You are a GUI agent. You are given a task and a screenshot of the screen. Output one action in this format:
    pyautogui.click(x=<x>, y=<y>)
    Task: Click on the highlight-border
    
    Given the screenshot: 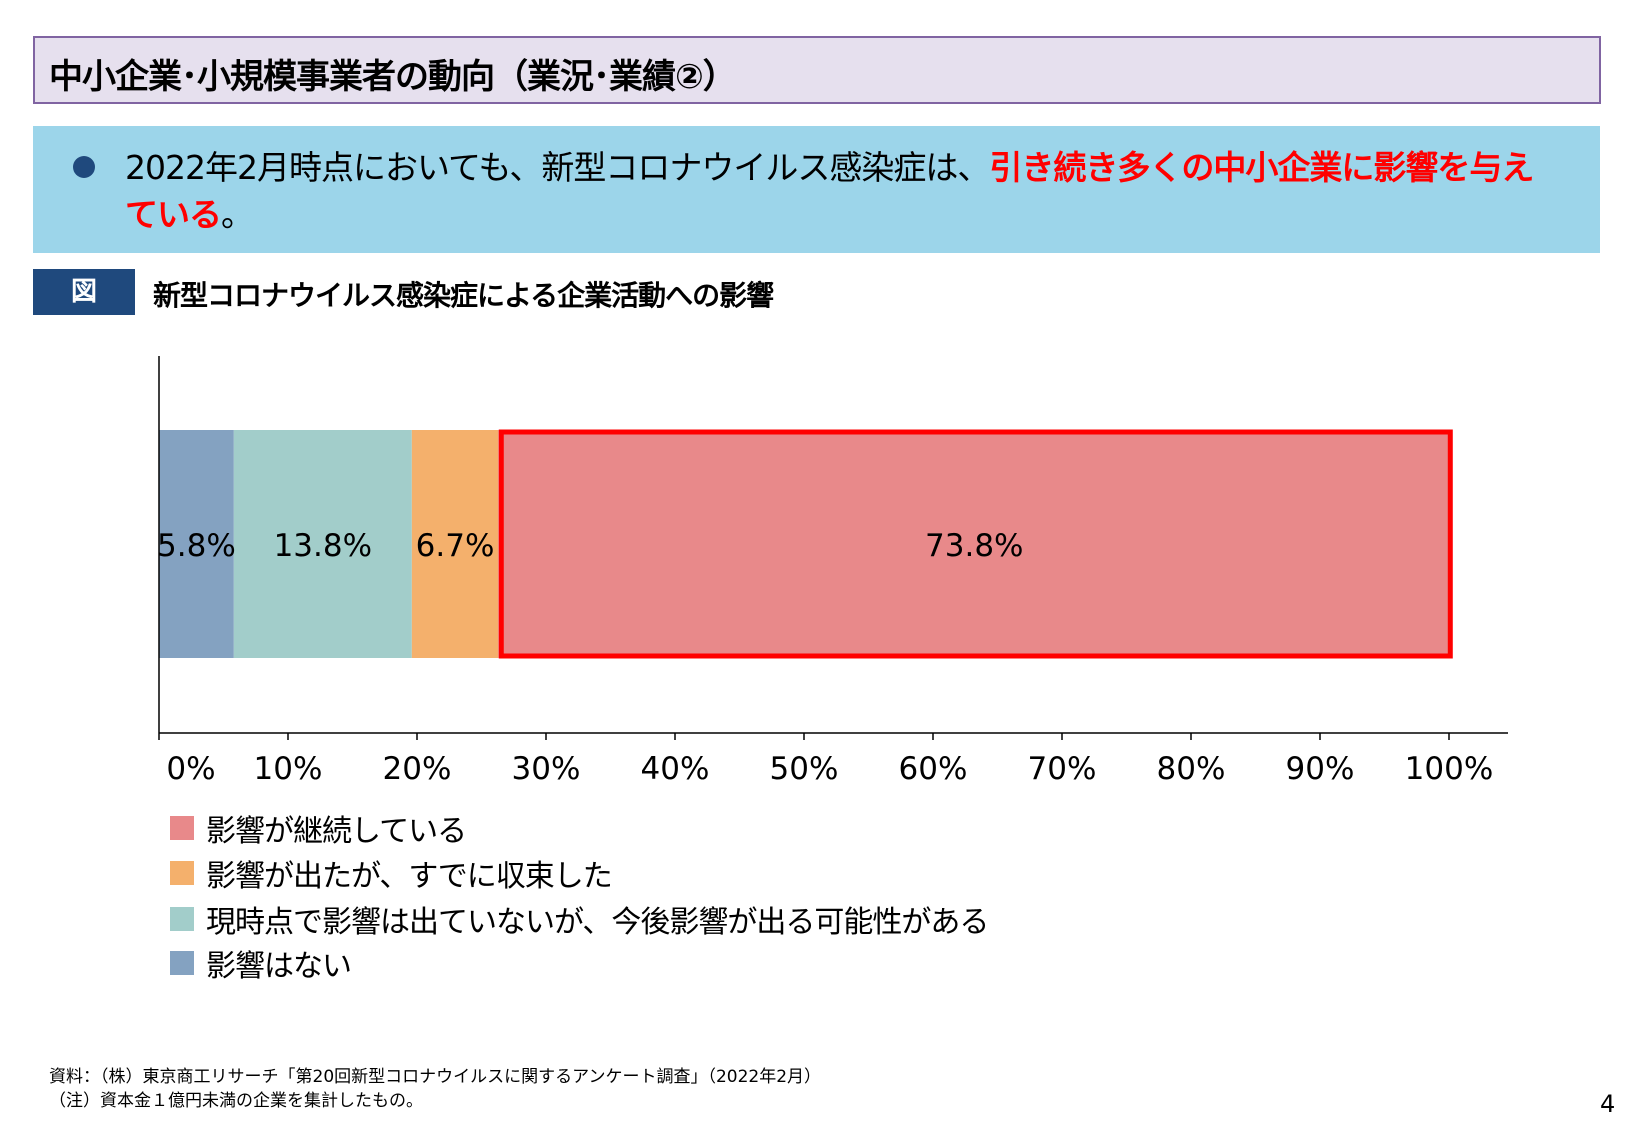 What is the action you would take?
    pyautogui.click(x=975, y=544)
    